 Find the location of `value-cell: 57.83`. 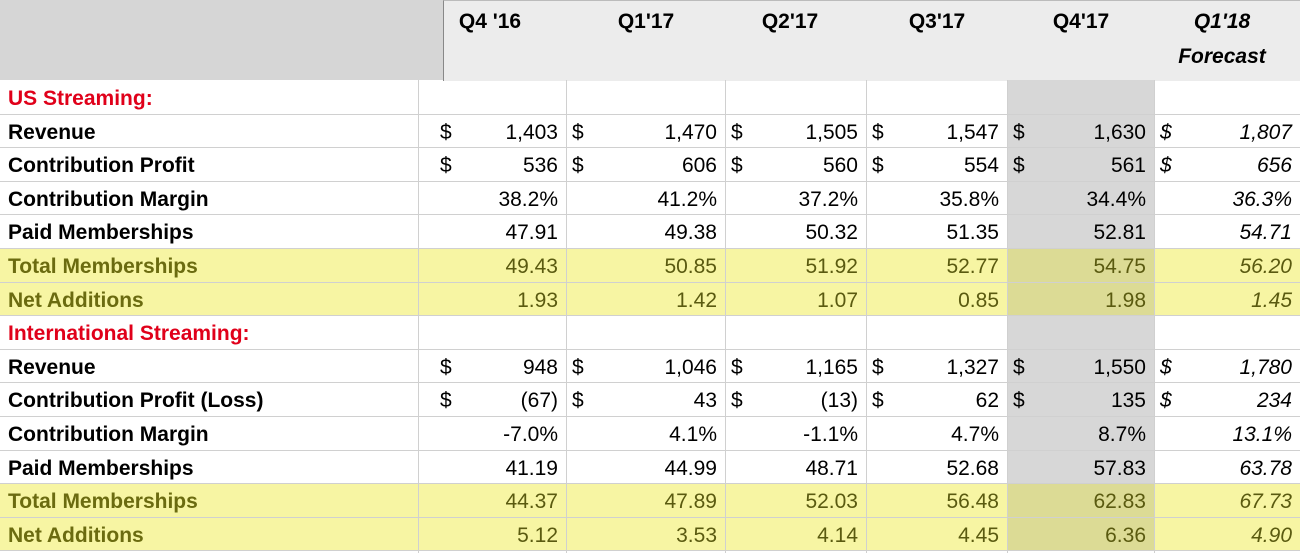

value-cell: 57.83 is located at coordinates (1119, 468).